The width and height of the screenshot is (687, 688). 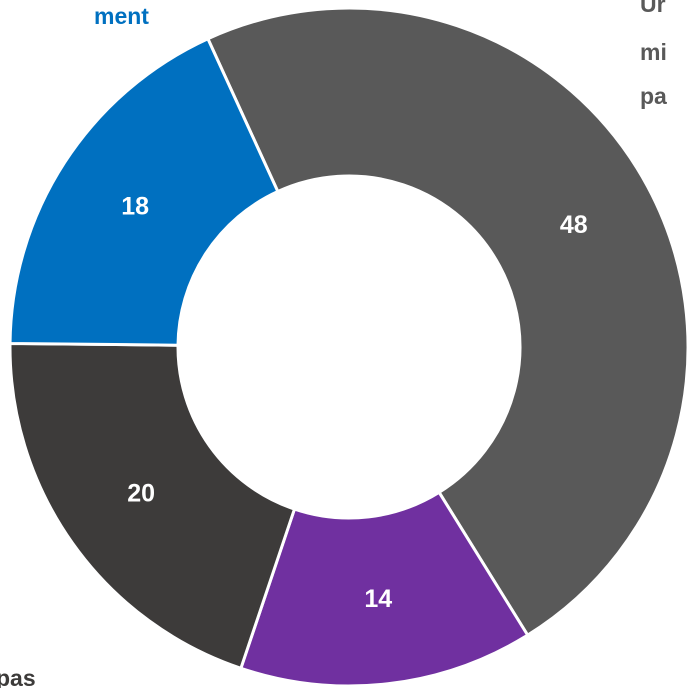 What do you see at coordinates (653, 96) in the screenshot?
I see `annotation: pa` at bounding box center [653, 96].